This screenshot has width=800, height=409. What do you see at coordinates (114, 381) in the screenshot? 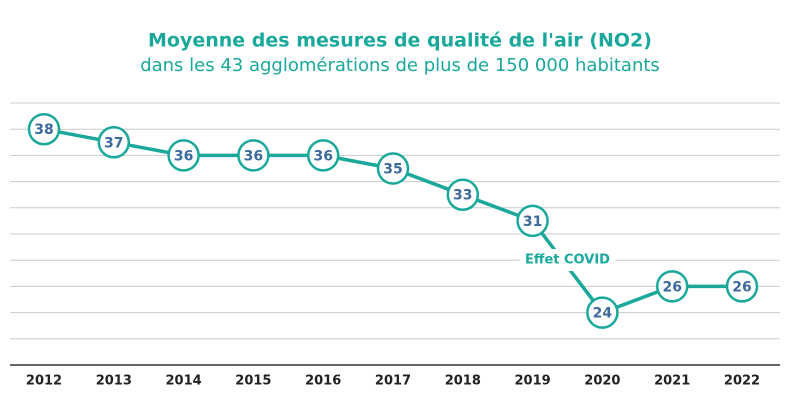
I see `x-tick-label: 2013` at bounding box center [114, 381].